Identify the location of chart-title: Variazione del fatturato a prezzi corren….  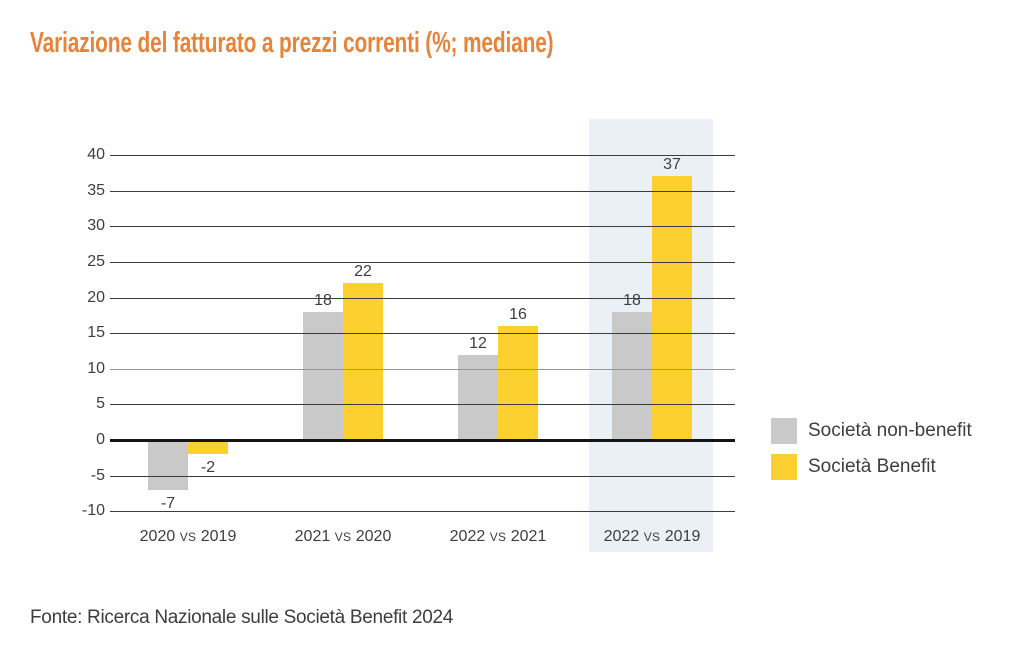
(292, 43).